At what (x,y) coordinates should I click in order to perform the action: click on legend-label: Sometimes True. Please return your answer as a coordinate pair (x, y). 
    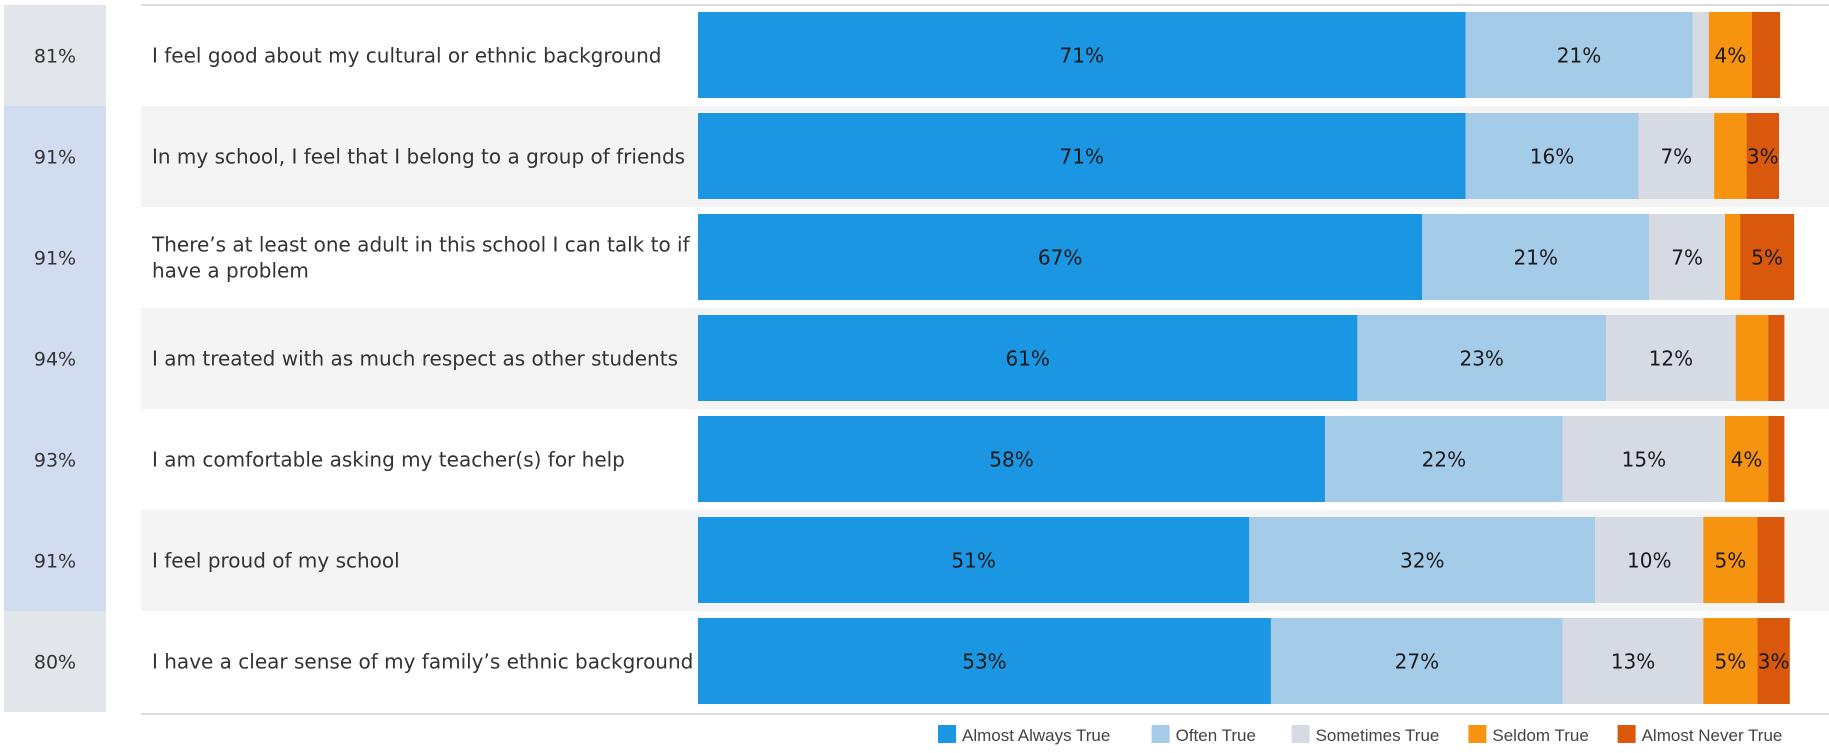
    Looking at the image, I should click on (1378, 735).